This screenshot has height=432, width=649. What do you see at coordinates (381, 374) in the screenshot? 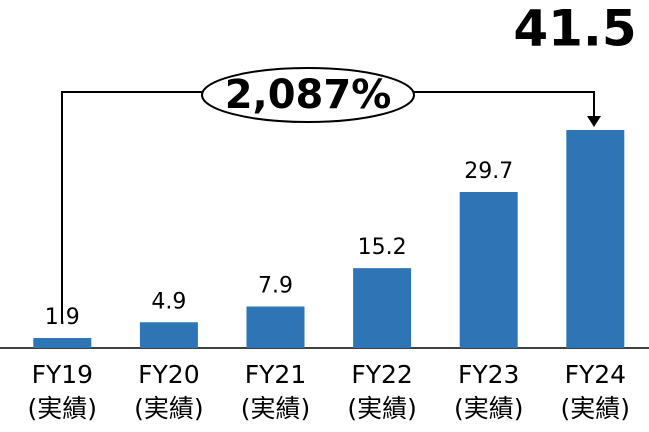
I see `x-tick-label: FY22` at bounding box center [381, 374].